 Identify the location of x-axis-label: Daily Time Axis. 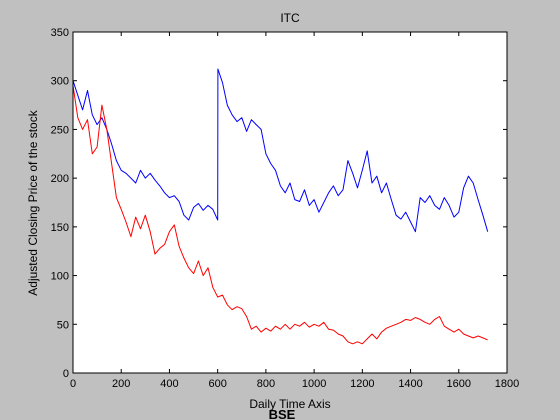
(289, 404).